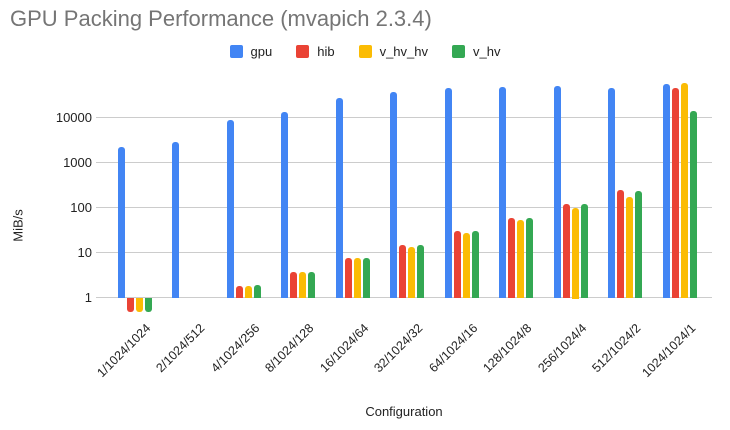 This screenshot has width=730, height=430. What do you see at coordinates (73, 117) in the screenshot?
I see `y-tick-label: 10000` at bounding box center [73, 117].